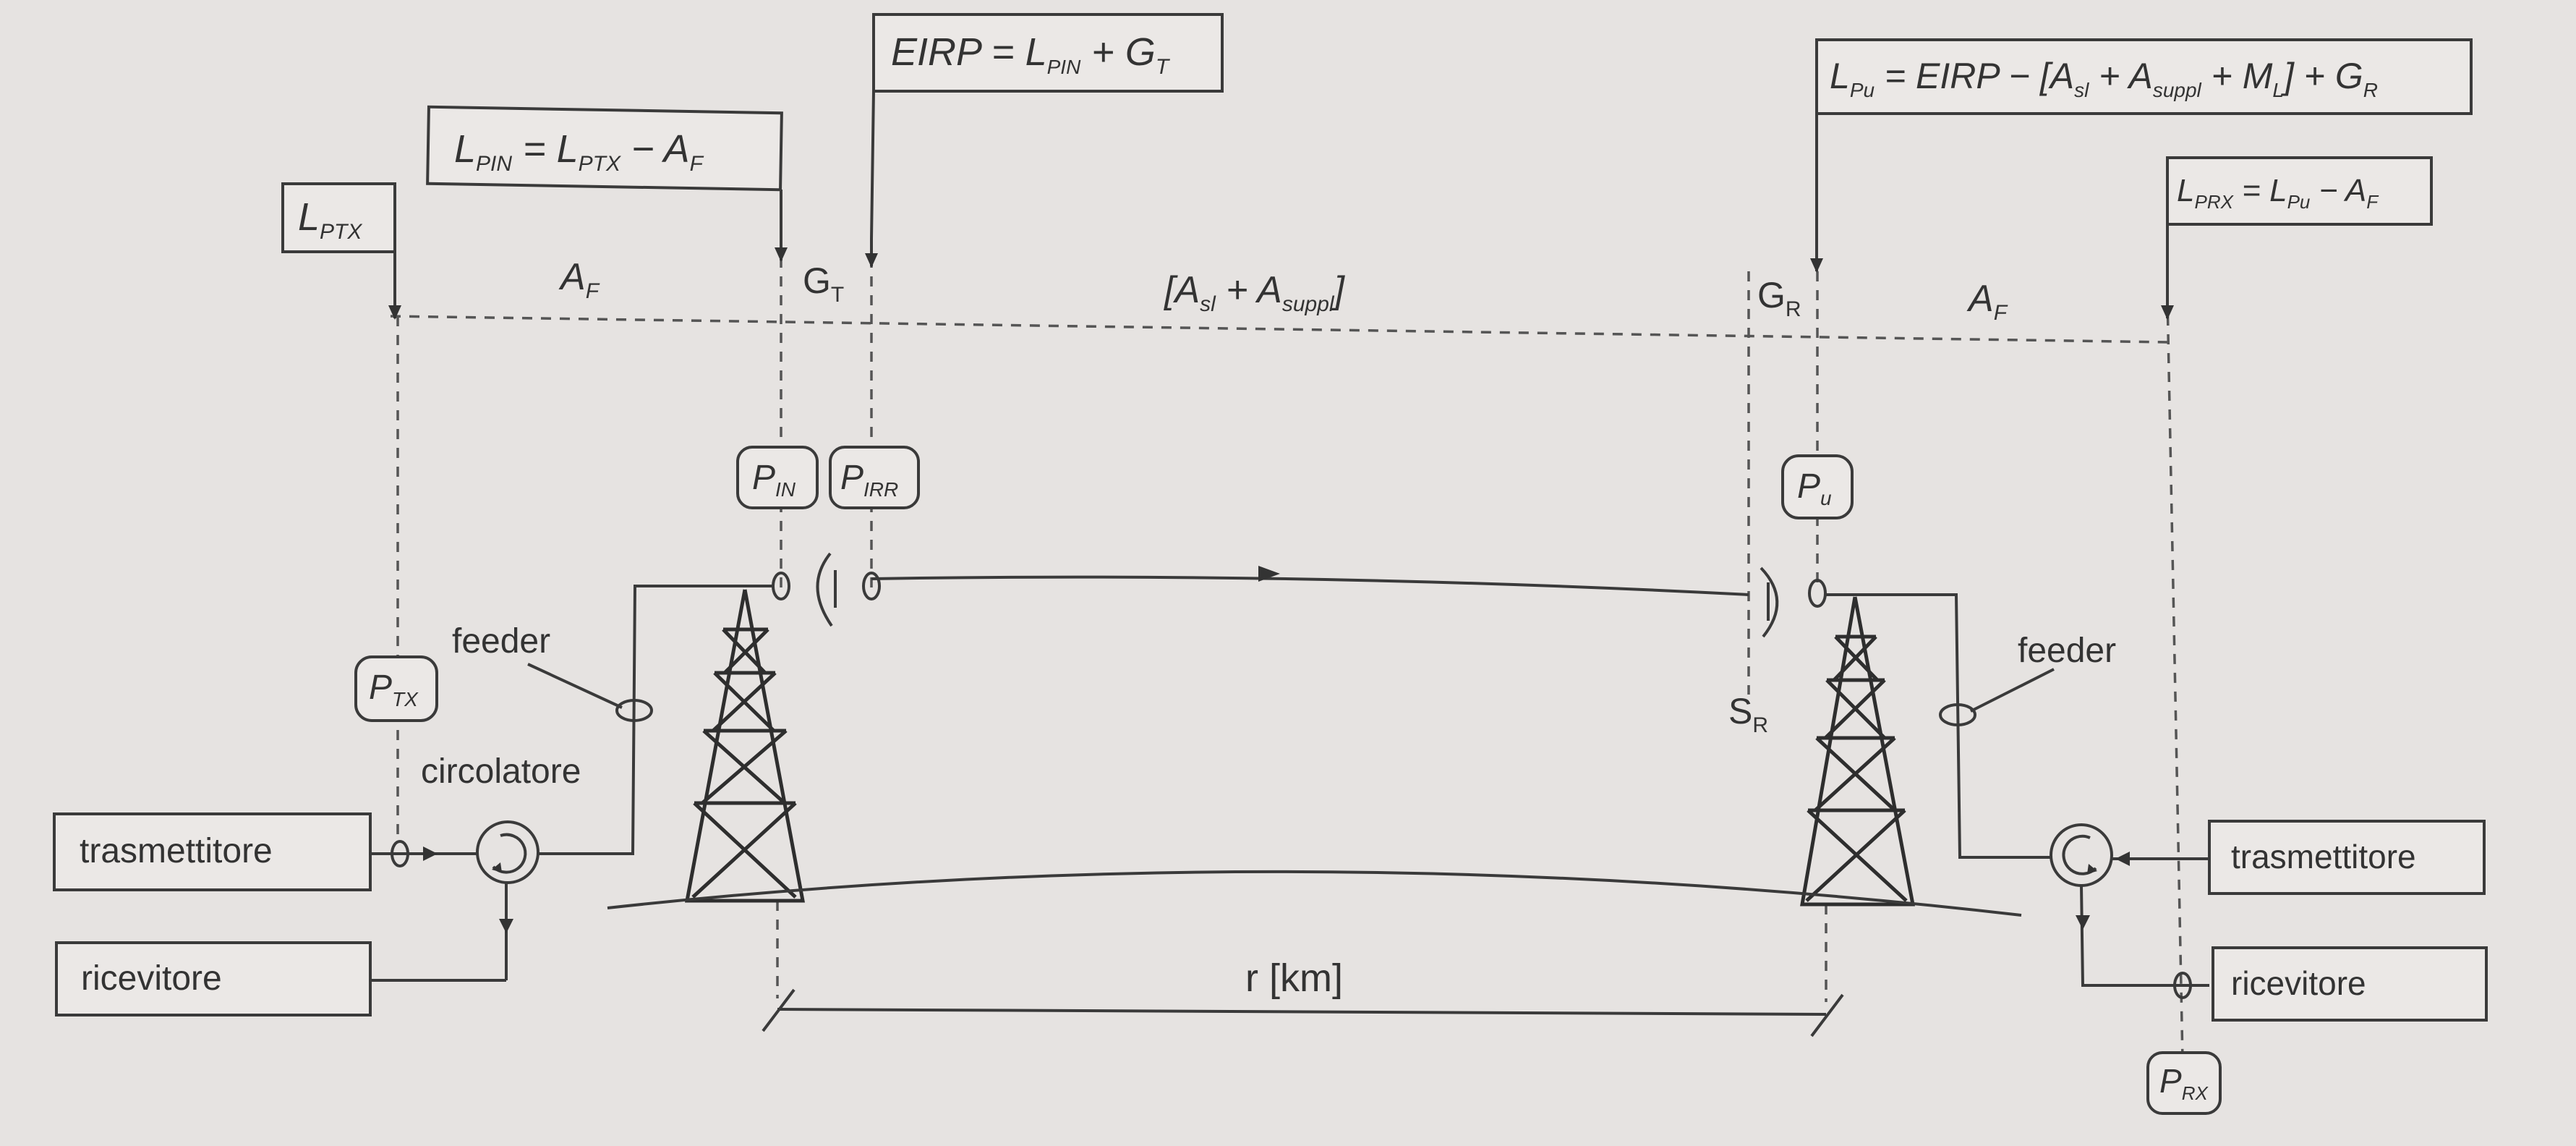 The width and height of the screenshot is (2576, 1146). I want to click on left-tx-arrow, so click(430, 853).